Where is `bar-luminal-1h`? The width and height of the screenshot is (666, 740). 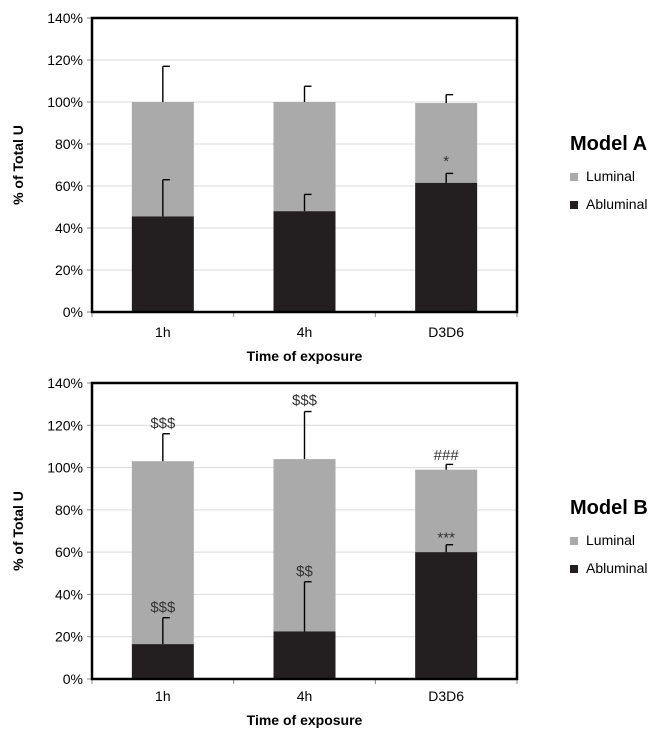
bar-luminal-1h is located at coordinates (162, 553).